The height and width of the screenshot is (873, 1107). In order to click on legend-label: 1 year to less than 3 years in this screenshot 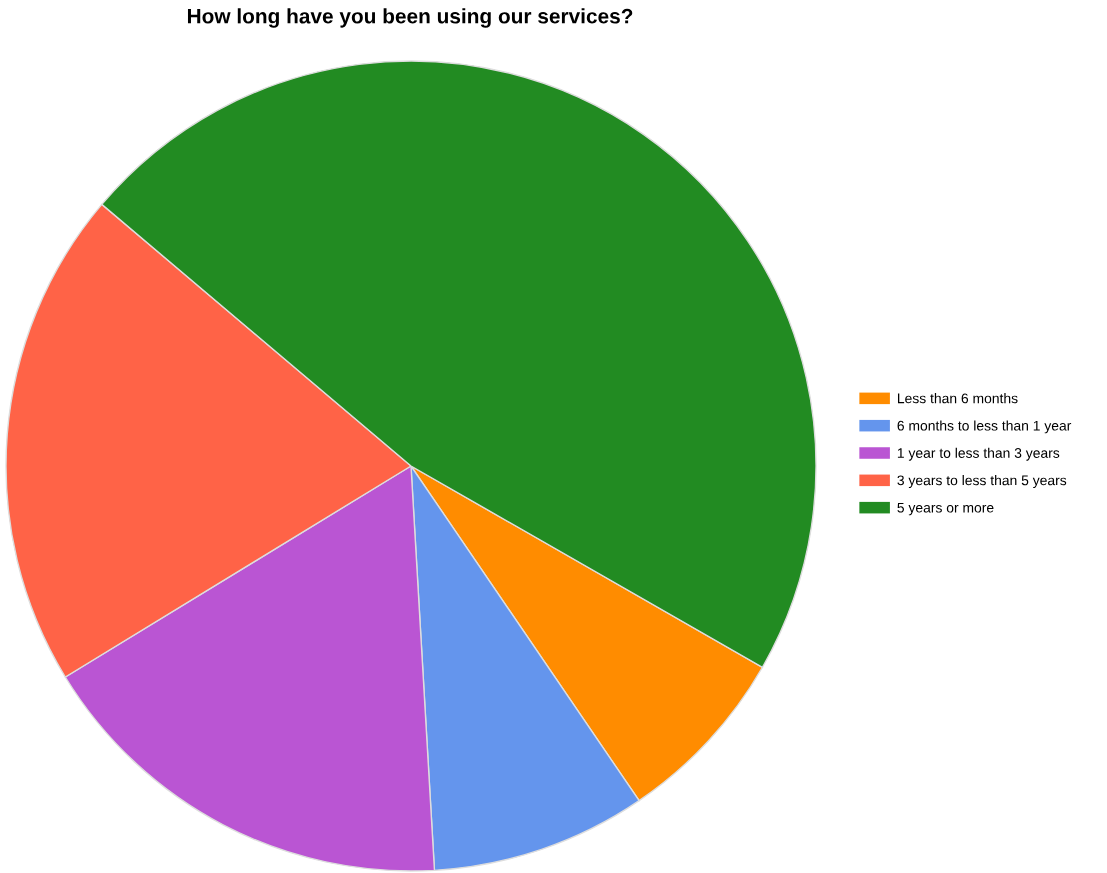, I will do `click(978, 454)`.